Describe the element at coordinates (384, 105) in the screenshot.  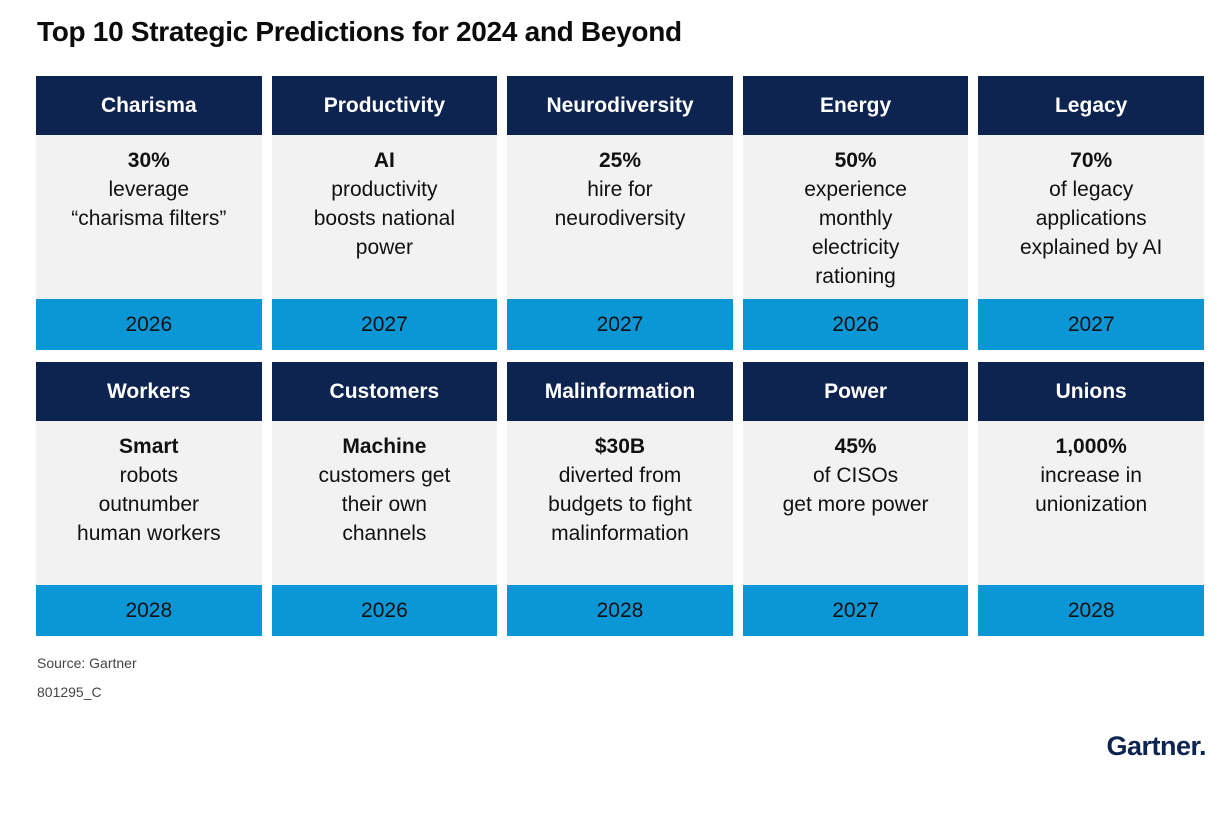
I see `card-header: Productivity` at that location.